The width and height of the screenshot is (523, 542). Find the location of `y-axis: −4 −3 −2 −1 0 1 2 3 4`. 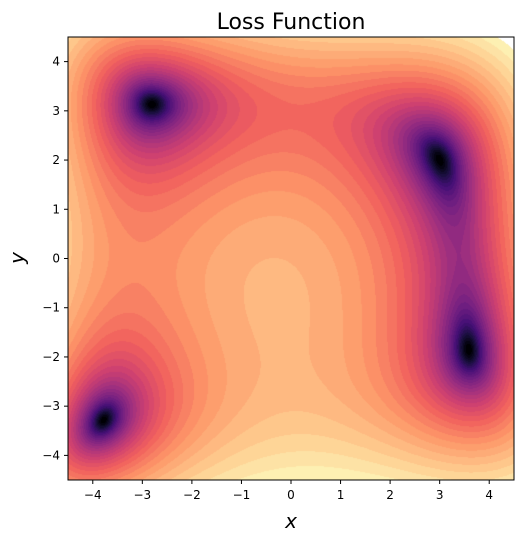

y-axis: −4 −3 −2 −1 0 1 2 3 4 is located at coordinates (55, 258).